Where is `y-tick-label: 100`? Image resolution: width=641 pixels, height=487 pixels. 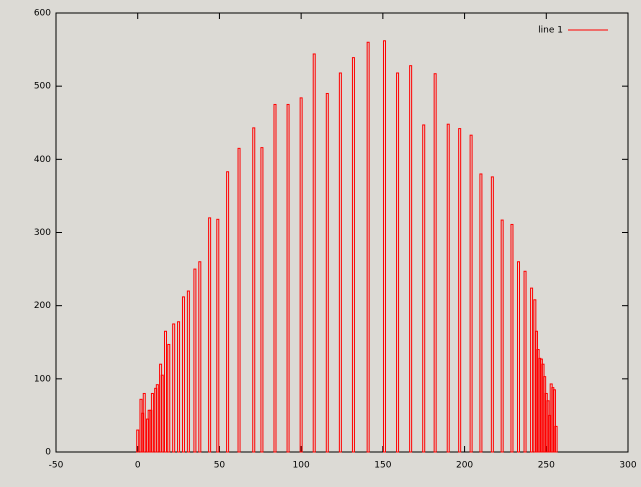
y-tick-label: 100 is located at coordinates (42, 379).